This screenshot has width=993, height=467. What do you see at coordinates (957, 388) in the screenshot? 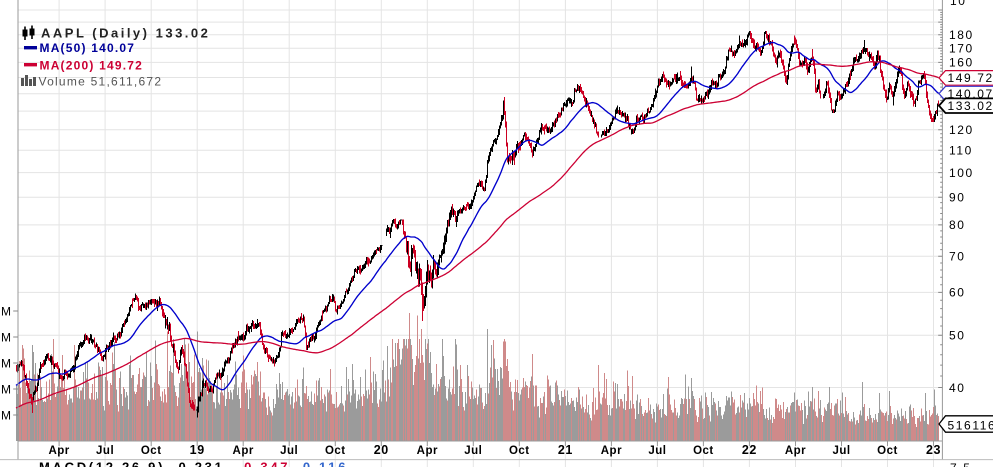
I see `svg-text: 40` at bounding box center [957, 388].